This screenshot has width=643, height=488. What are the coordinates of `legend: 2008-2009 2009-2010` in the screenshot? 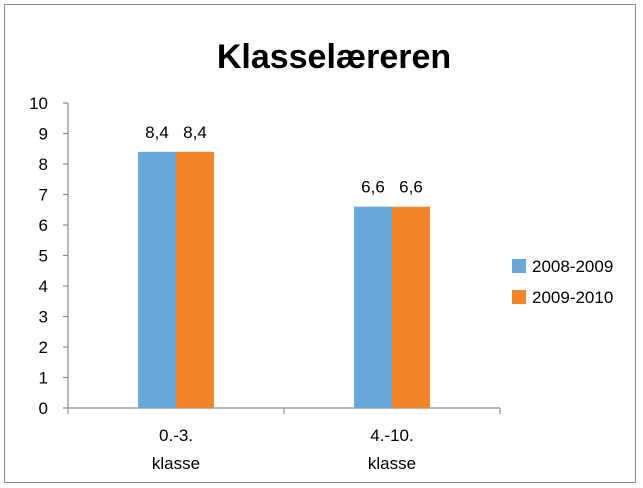 It's located at (562, 282).